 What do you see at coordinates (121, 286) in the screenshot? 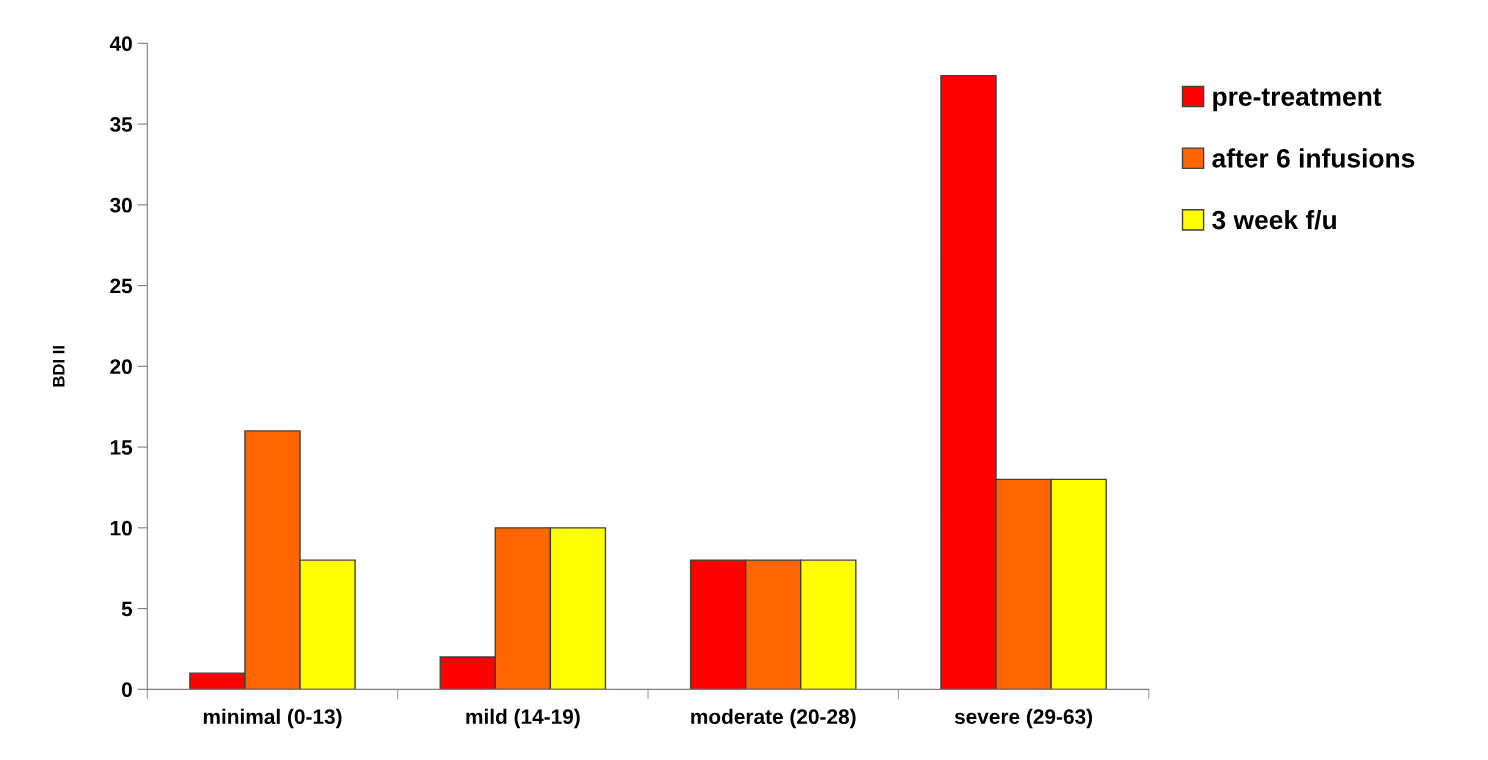
I see `y-tick-label: 25` at bounding box center [121, 286].